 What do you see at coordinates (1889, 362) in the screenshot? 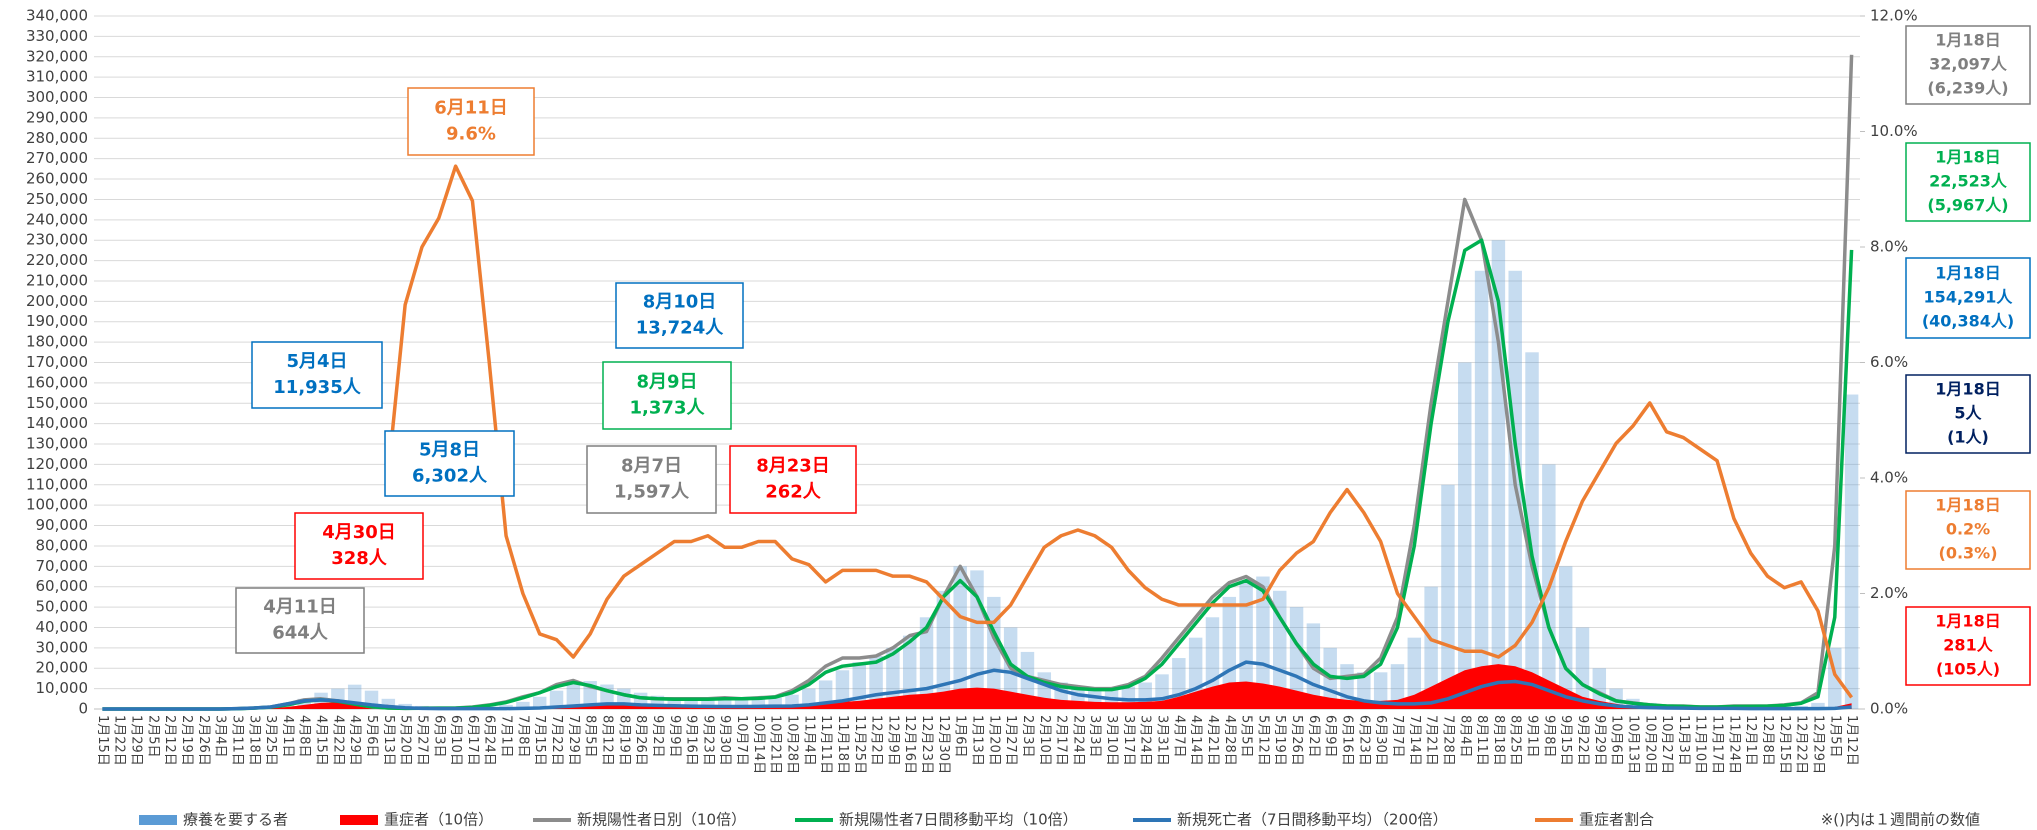
I see `y2-tick-label: 6.0%` at bounding box center [1889, 362].